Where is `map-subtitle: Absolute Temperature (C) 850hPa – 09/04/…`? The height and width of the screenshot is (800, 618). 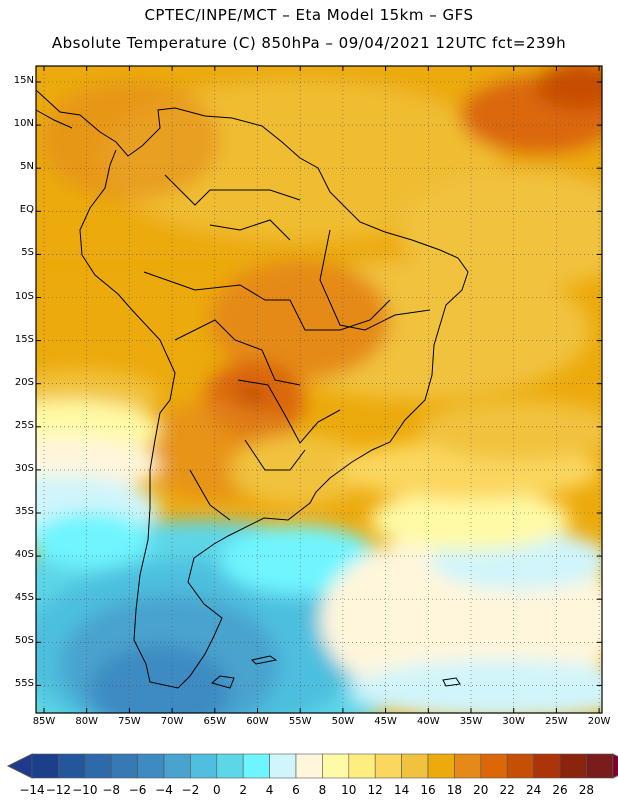 map-subtitle: Absolute Temperature (C) 850hPa – 09/04/… is located at coordinates (309, 43).